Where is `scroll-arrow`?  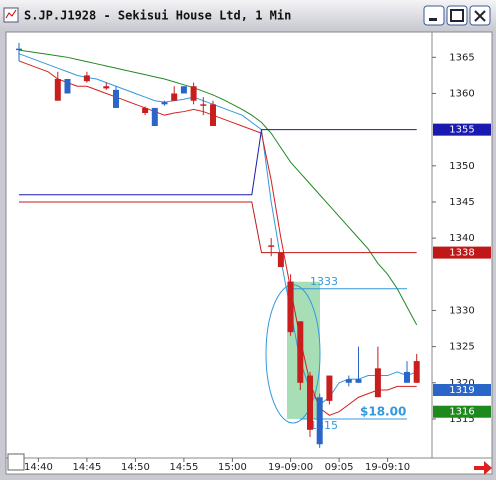 scroll-arrow is located at coordinates (483, 468).